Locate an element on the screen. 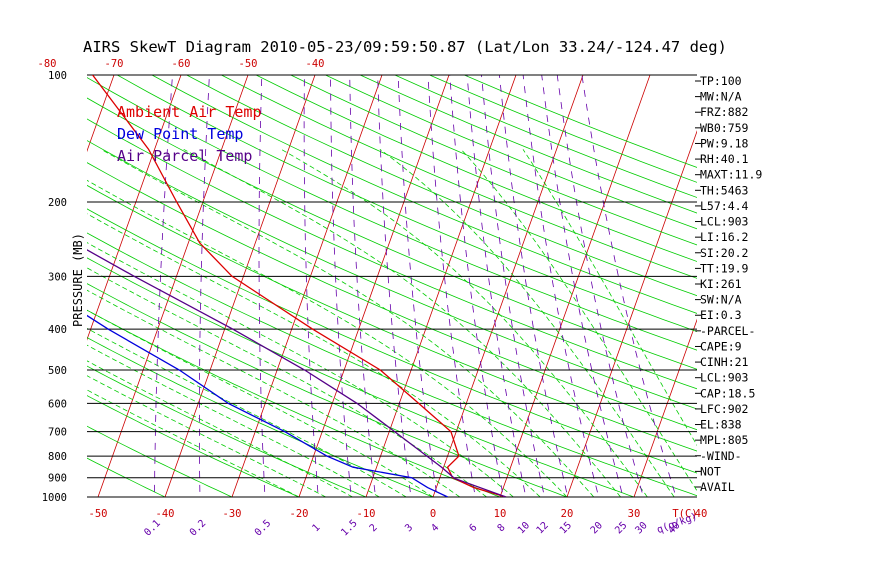  index-item: MW:N/A is located at coordinates (721, 97).